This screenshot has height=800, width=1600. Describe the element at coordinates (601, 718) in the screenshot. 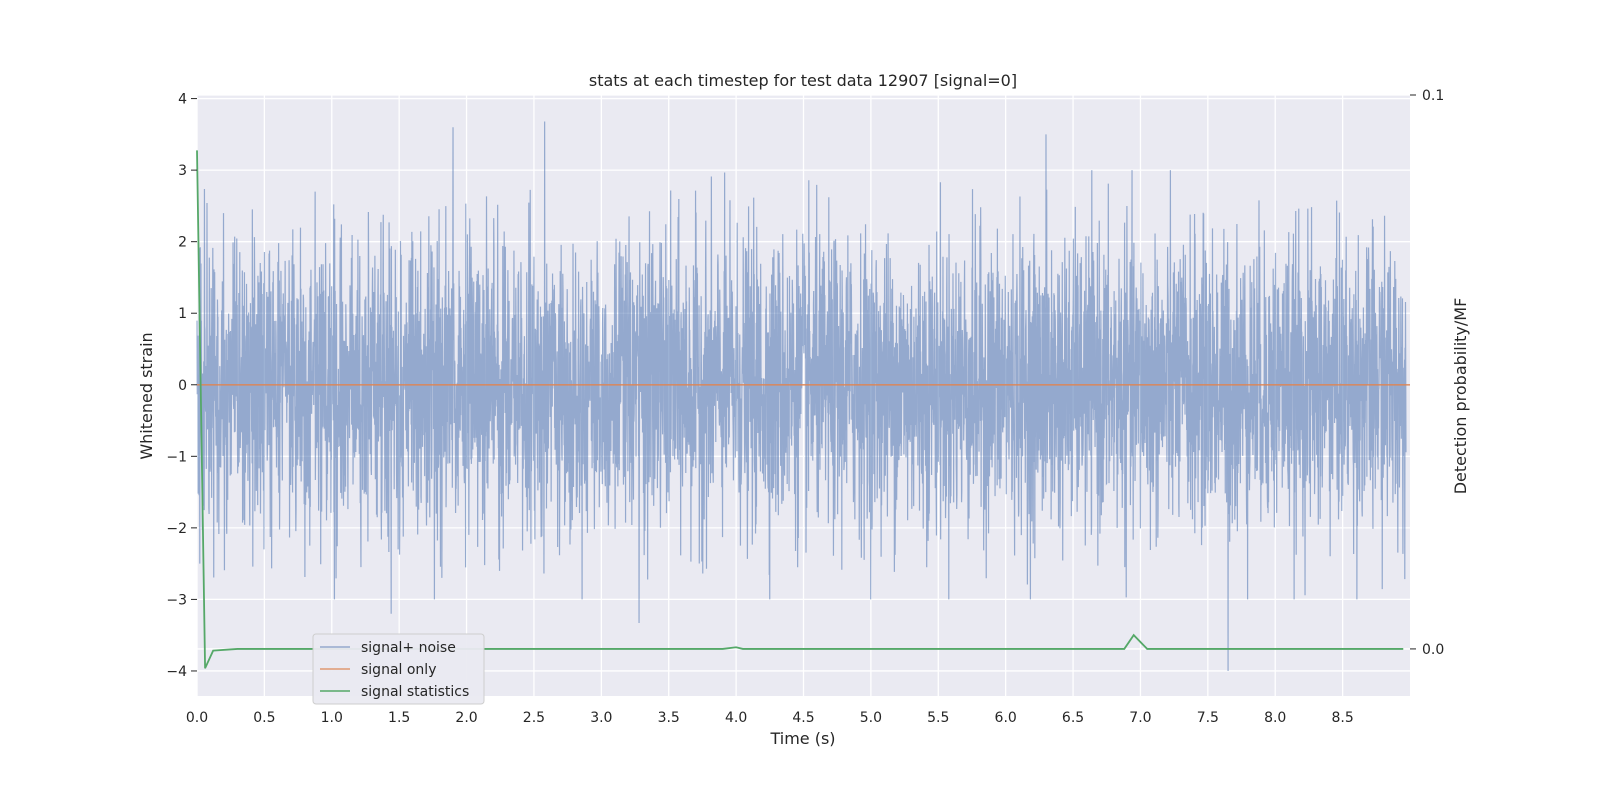

I see `x-tick-label: 3.0` at that location.